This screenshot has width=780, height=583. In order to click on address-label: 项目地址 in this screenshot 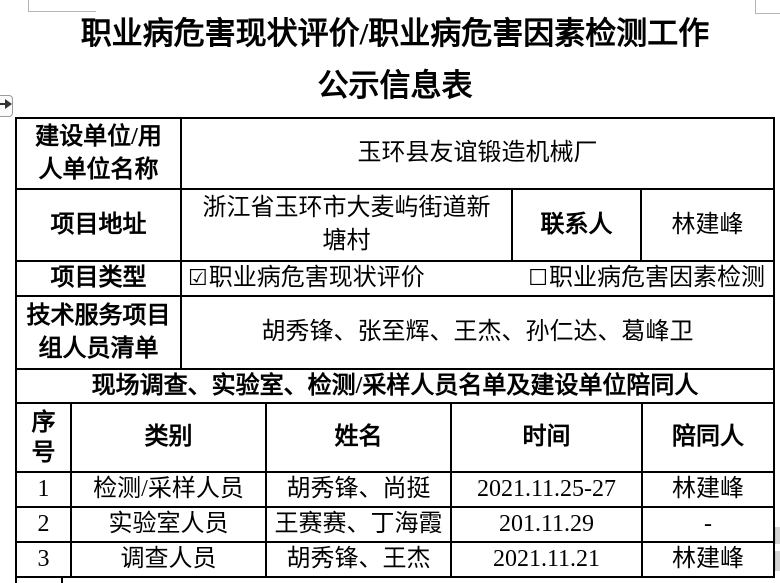, I will do `click(98, 224)`.